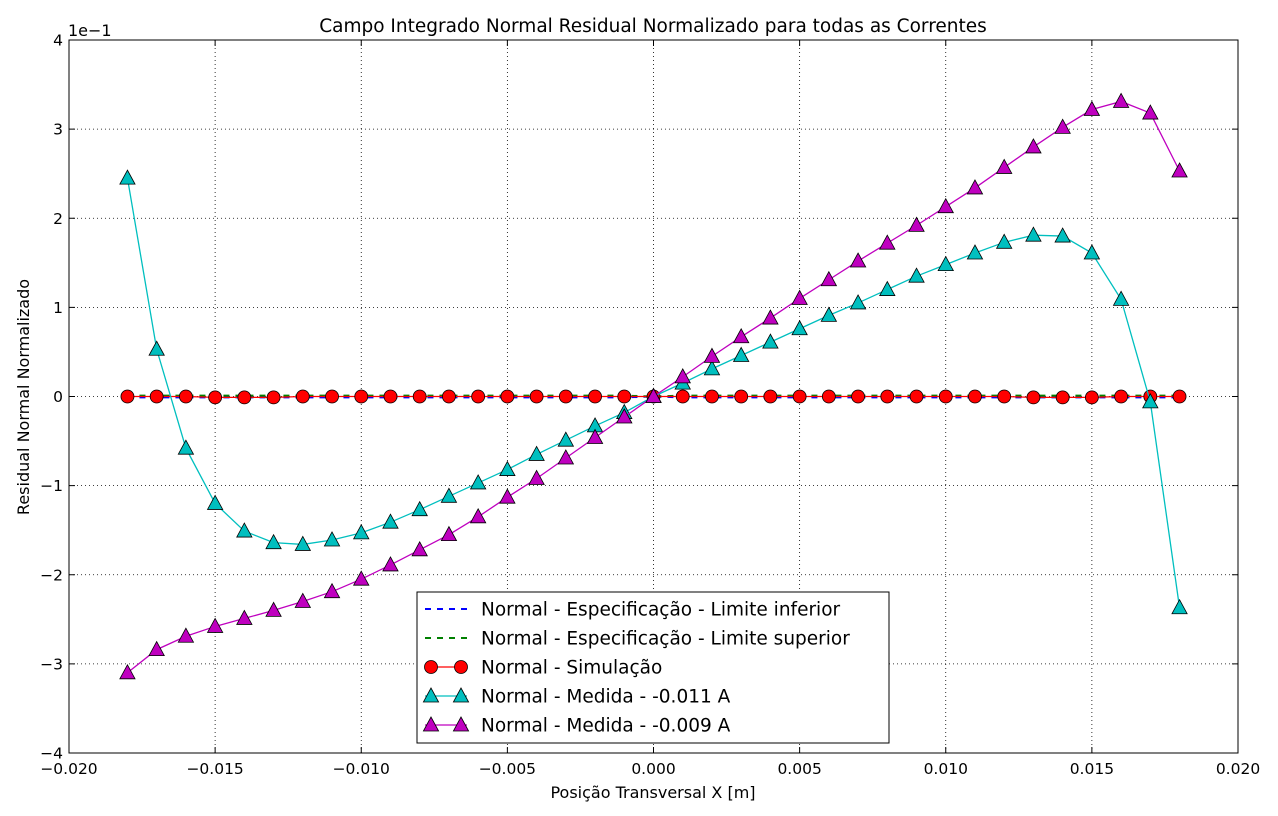 The image size is (1278, 816). What do you see at coordinates (58, 397) in the screenshot?
I see `y-tick-label: 0` at bounding box center [58, 397].